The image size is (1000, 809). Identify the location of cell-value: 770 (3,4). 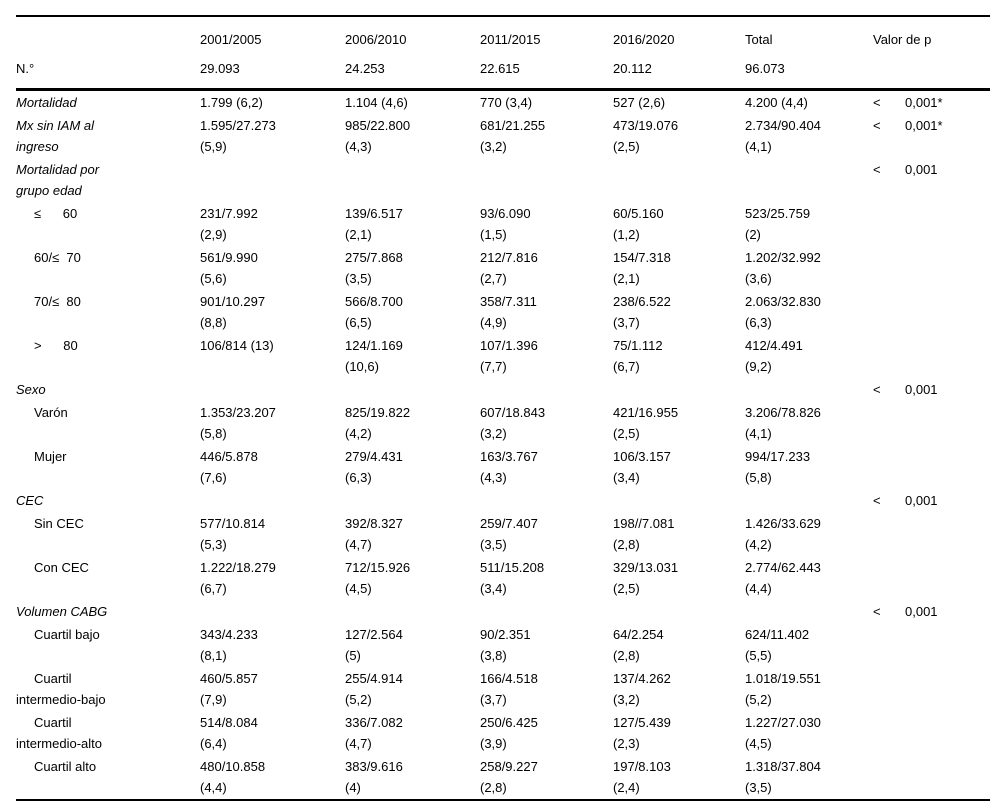
(506, 102).